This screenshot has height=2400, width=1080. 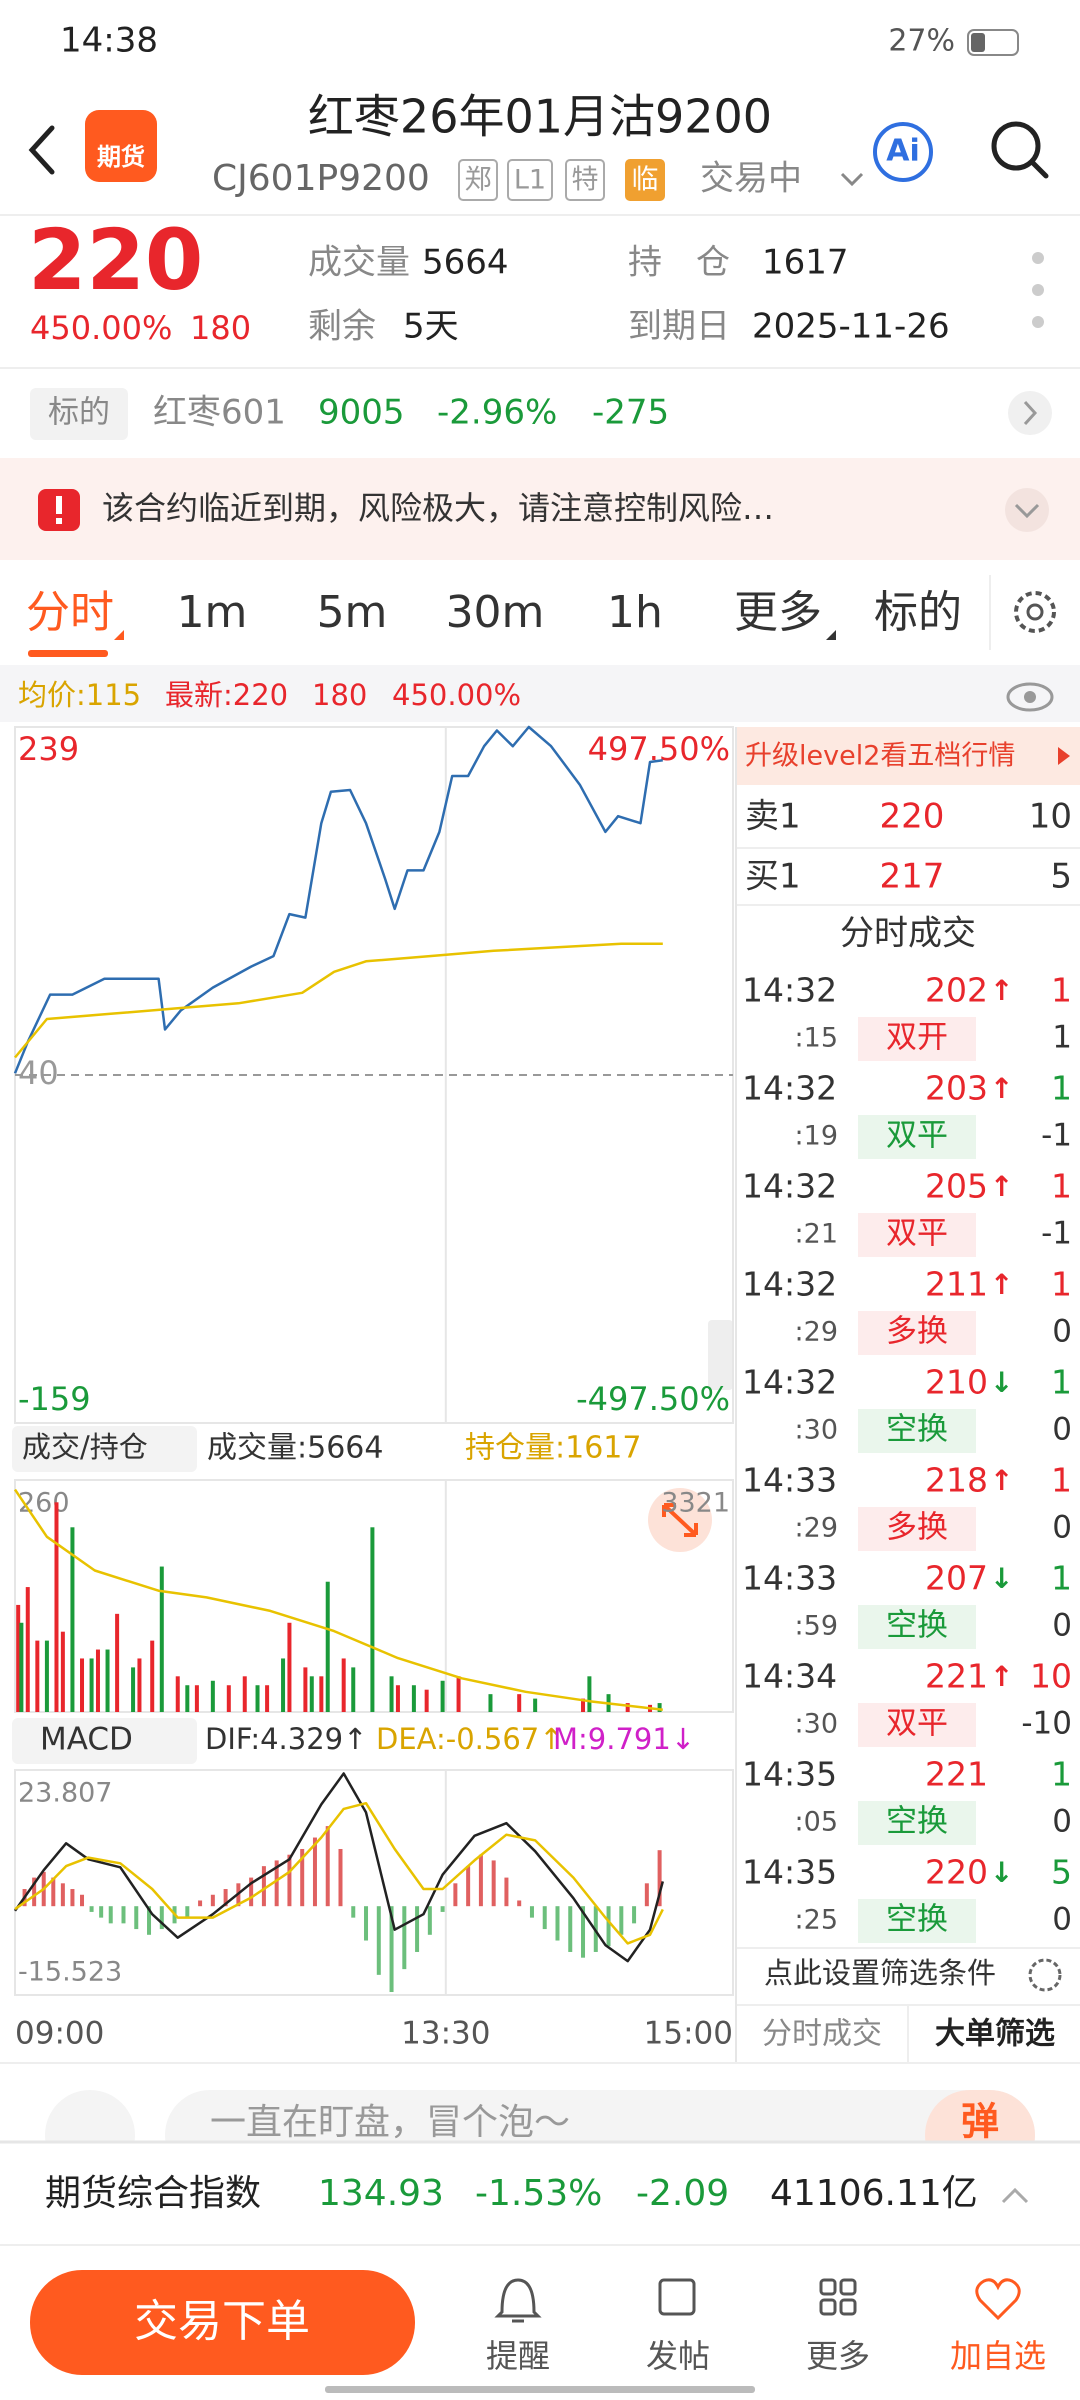 What do you see at coordinates (104, 1449) in the screenshot?
I see `volume-selector` at bounding box center [104, 1449].